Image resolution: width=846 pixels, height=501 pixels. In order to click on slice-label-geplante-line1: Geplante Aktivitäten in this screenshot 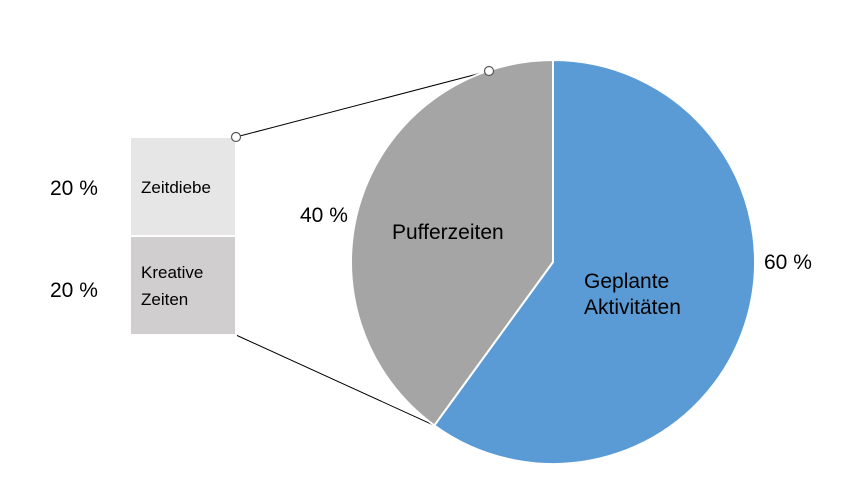, I will do `click(632, 294)`.